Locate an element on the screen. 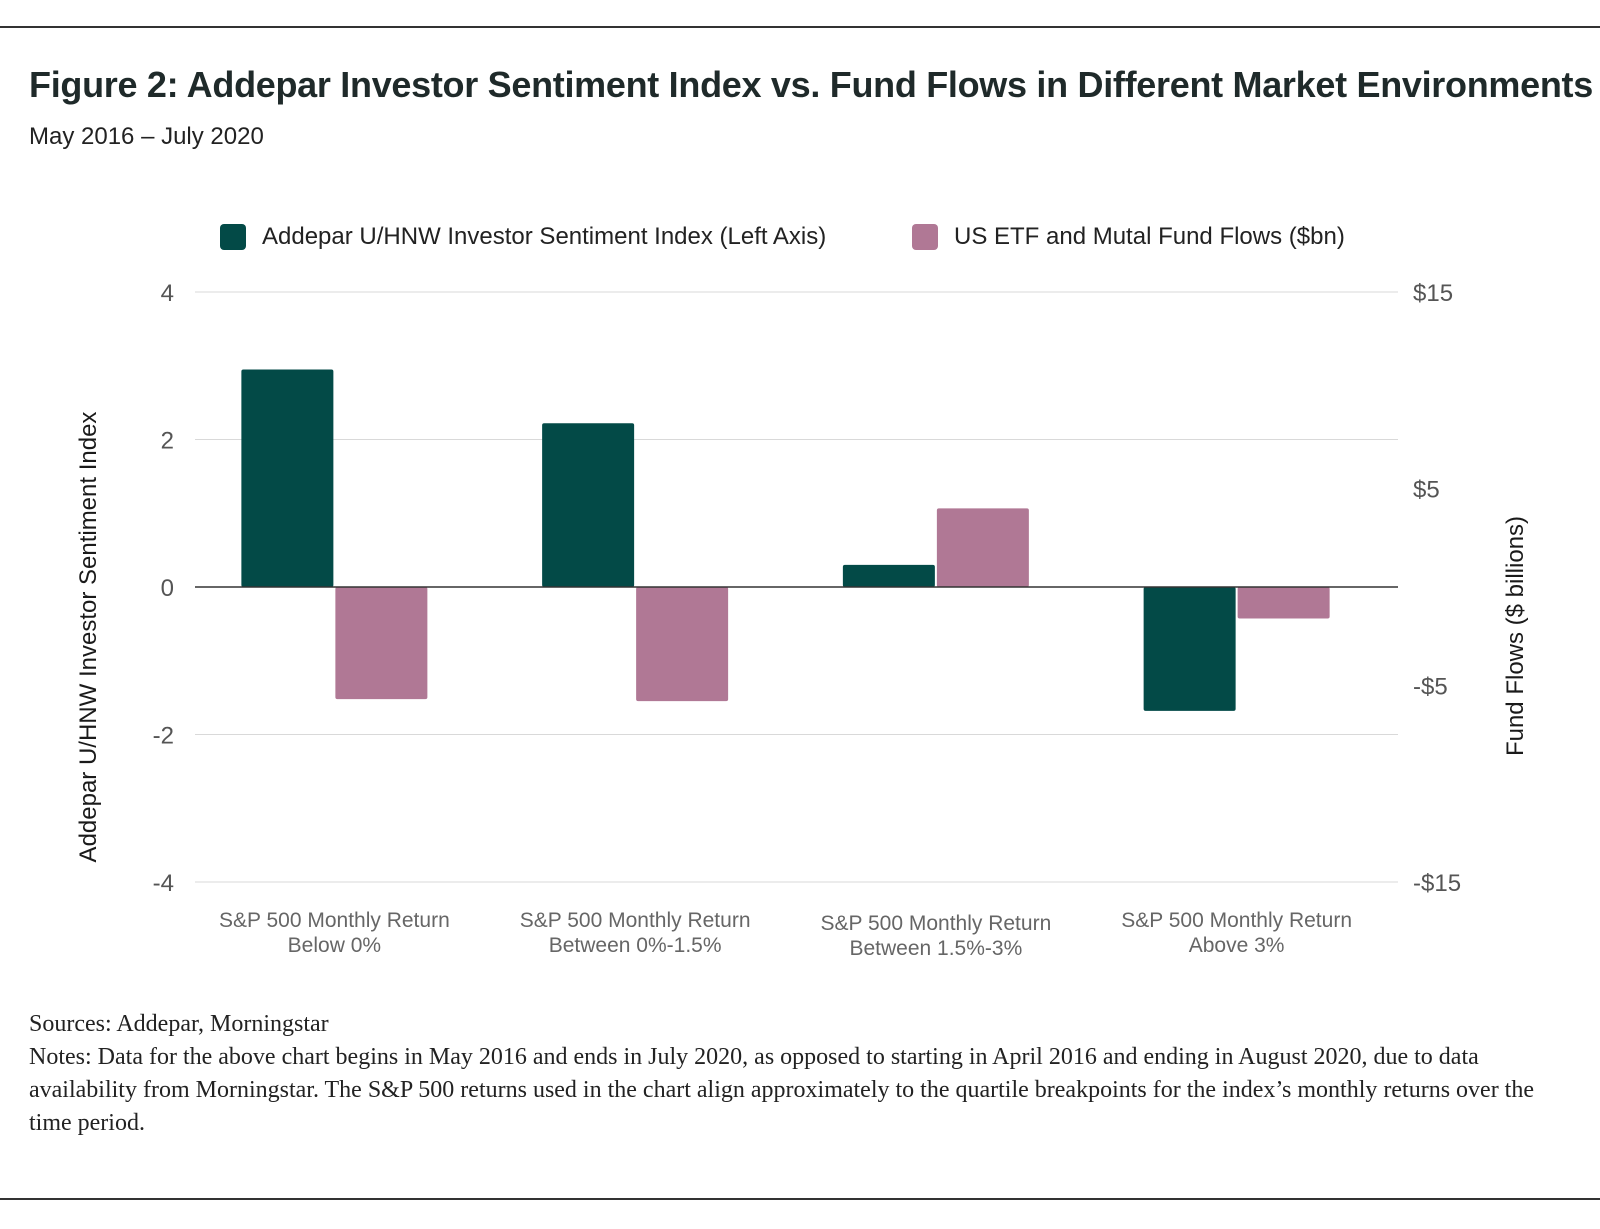  x-tick-label: Between 0%-1.5% is located at coordinates (635, 945).